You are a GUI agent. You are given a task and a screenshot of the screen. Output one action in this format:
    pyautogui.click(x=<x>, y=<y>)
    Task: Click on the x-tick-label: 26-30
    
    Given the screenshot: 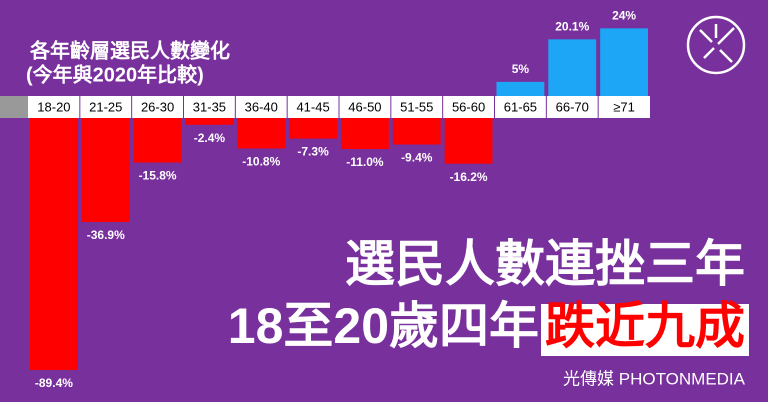 What is the action you would take?
    pyautogui.click(x=157, y=106)
    